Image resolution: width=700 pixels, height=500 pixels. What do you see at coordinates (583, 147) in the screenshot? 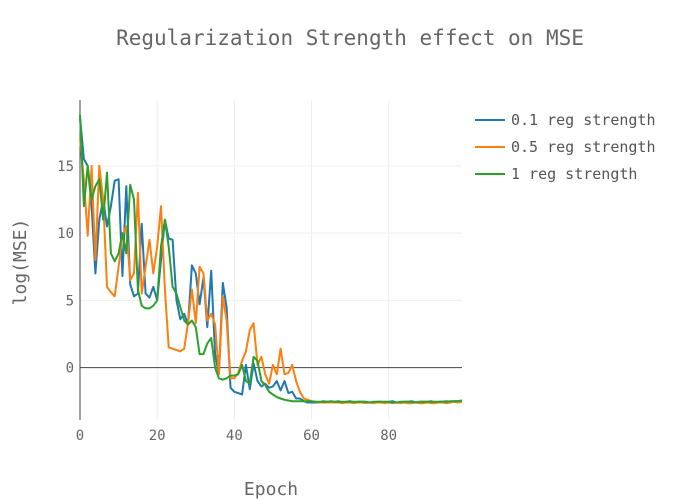
I see `legend-label: 0.5 reg strength` at bounding box center [583, 147].